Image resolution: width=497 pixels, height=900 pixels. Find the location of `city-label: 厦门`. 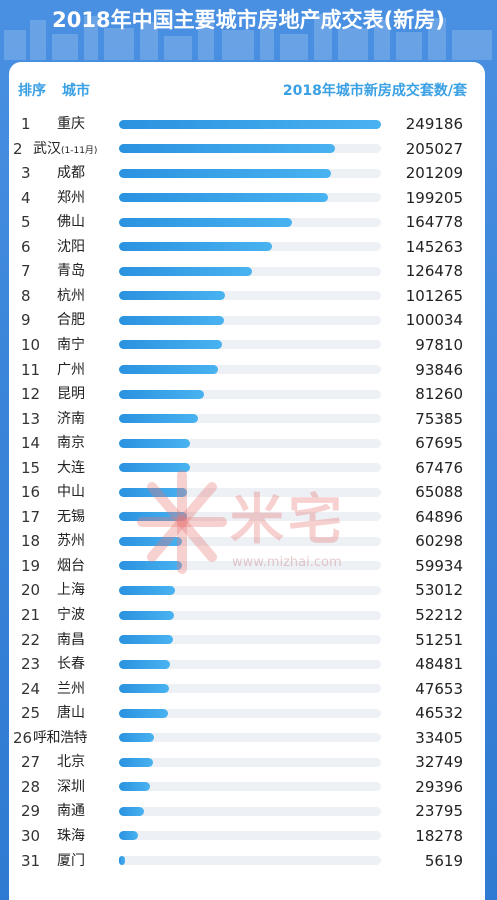

city-label: 厦门 is located at coordinates (71, 861).